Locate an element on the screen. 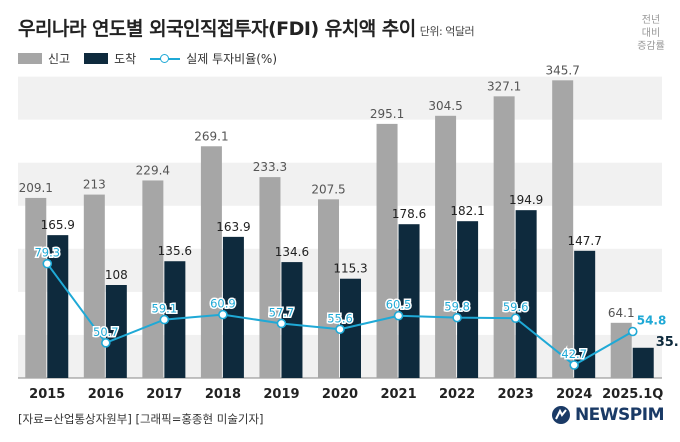  label-arrived-2018: 163.9 is located at coordinates (233, 227).